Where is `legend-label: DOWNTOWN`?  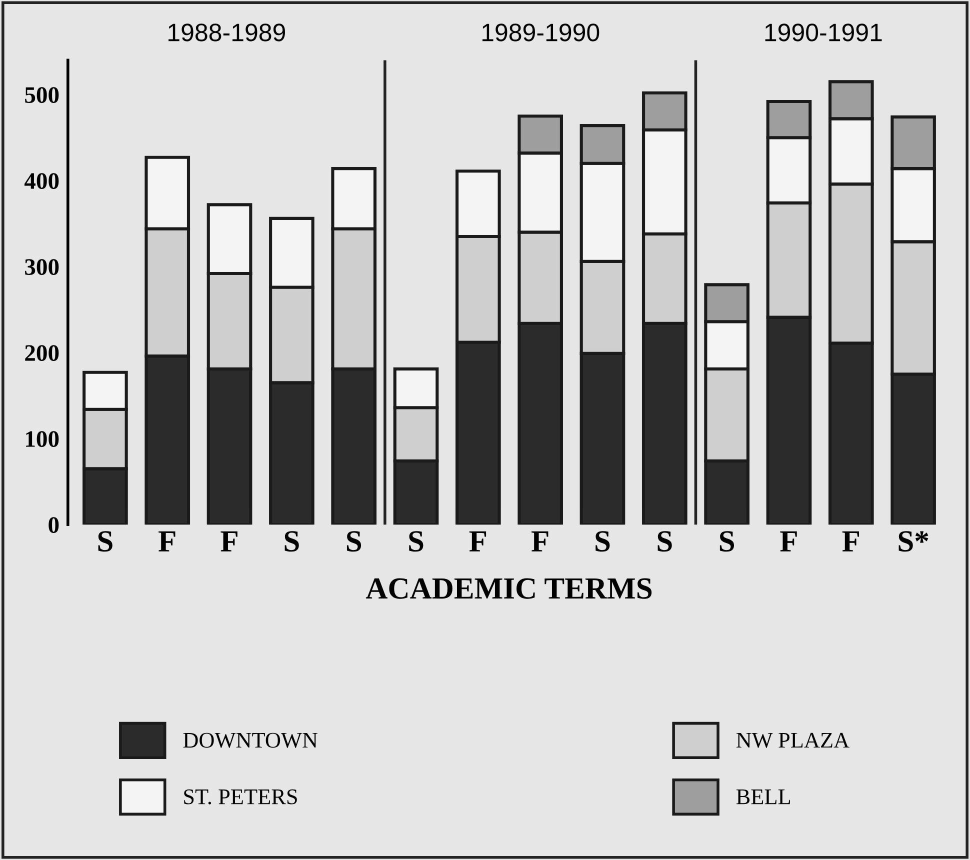 legend-label: DOWNTOWN is located at coordinates (250, 740).